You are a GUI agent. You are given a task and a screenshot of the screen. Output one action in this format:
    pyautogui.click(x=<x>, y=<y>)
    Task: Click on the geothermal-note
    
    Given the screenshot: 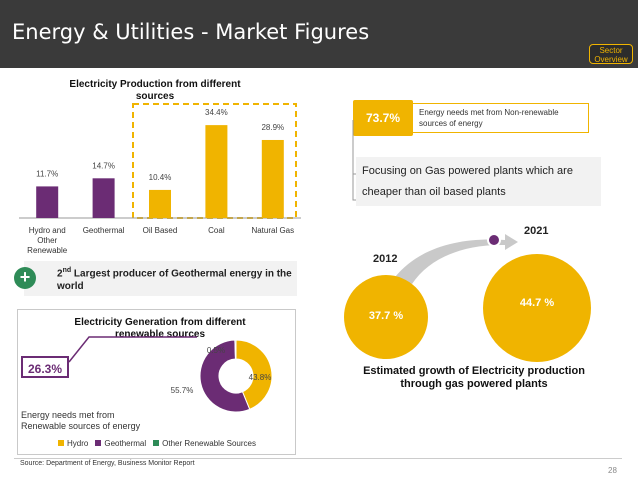 What is the action you would take?
    pyautogui.click(x=160, y=278)
    